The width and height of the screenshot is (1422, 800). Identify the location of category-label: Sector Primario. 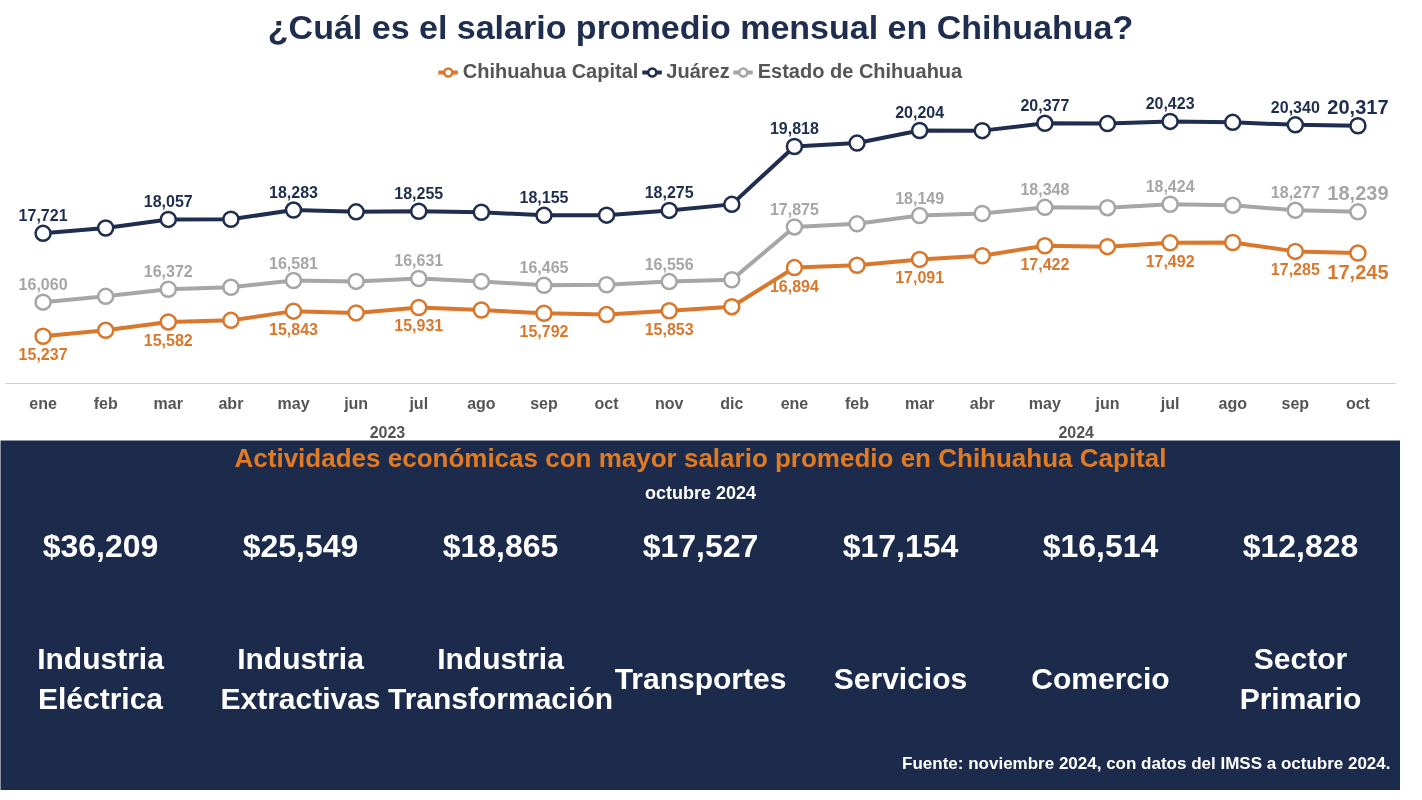
(1300, 678).